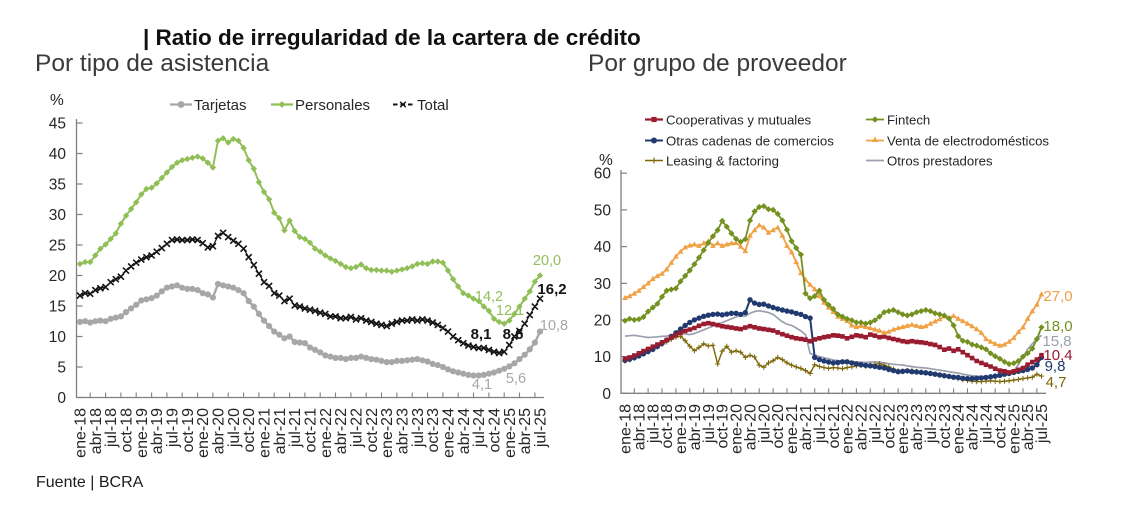 The width and height of the screenshot is (1121, 527). Describe the element at coordinates (57, 246) in the screenshot. I see `svg-text: 25` at that location.